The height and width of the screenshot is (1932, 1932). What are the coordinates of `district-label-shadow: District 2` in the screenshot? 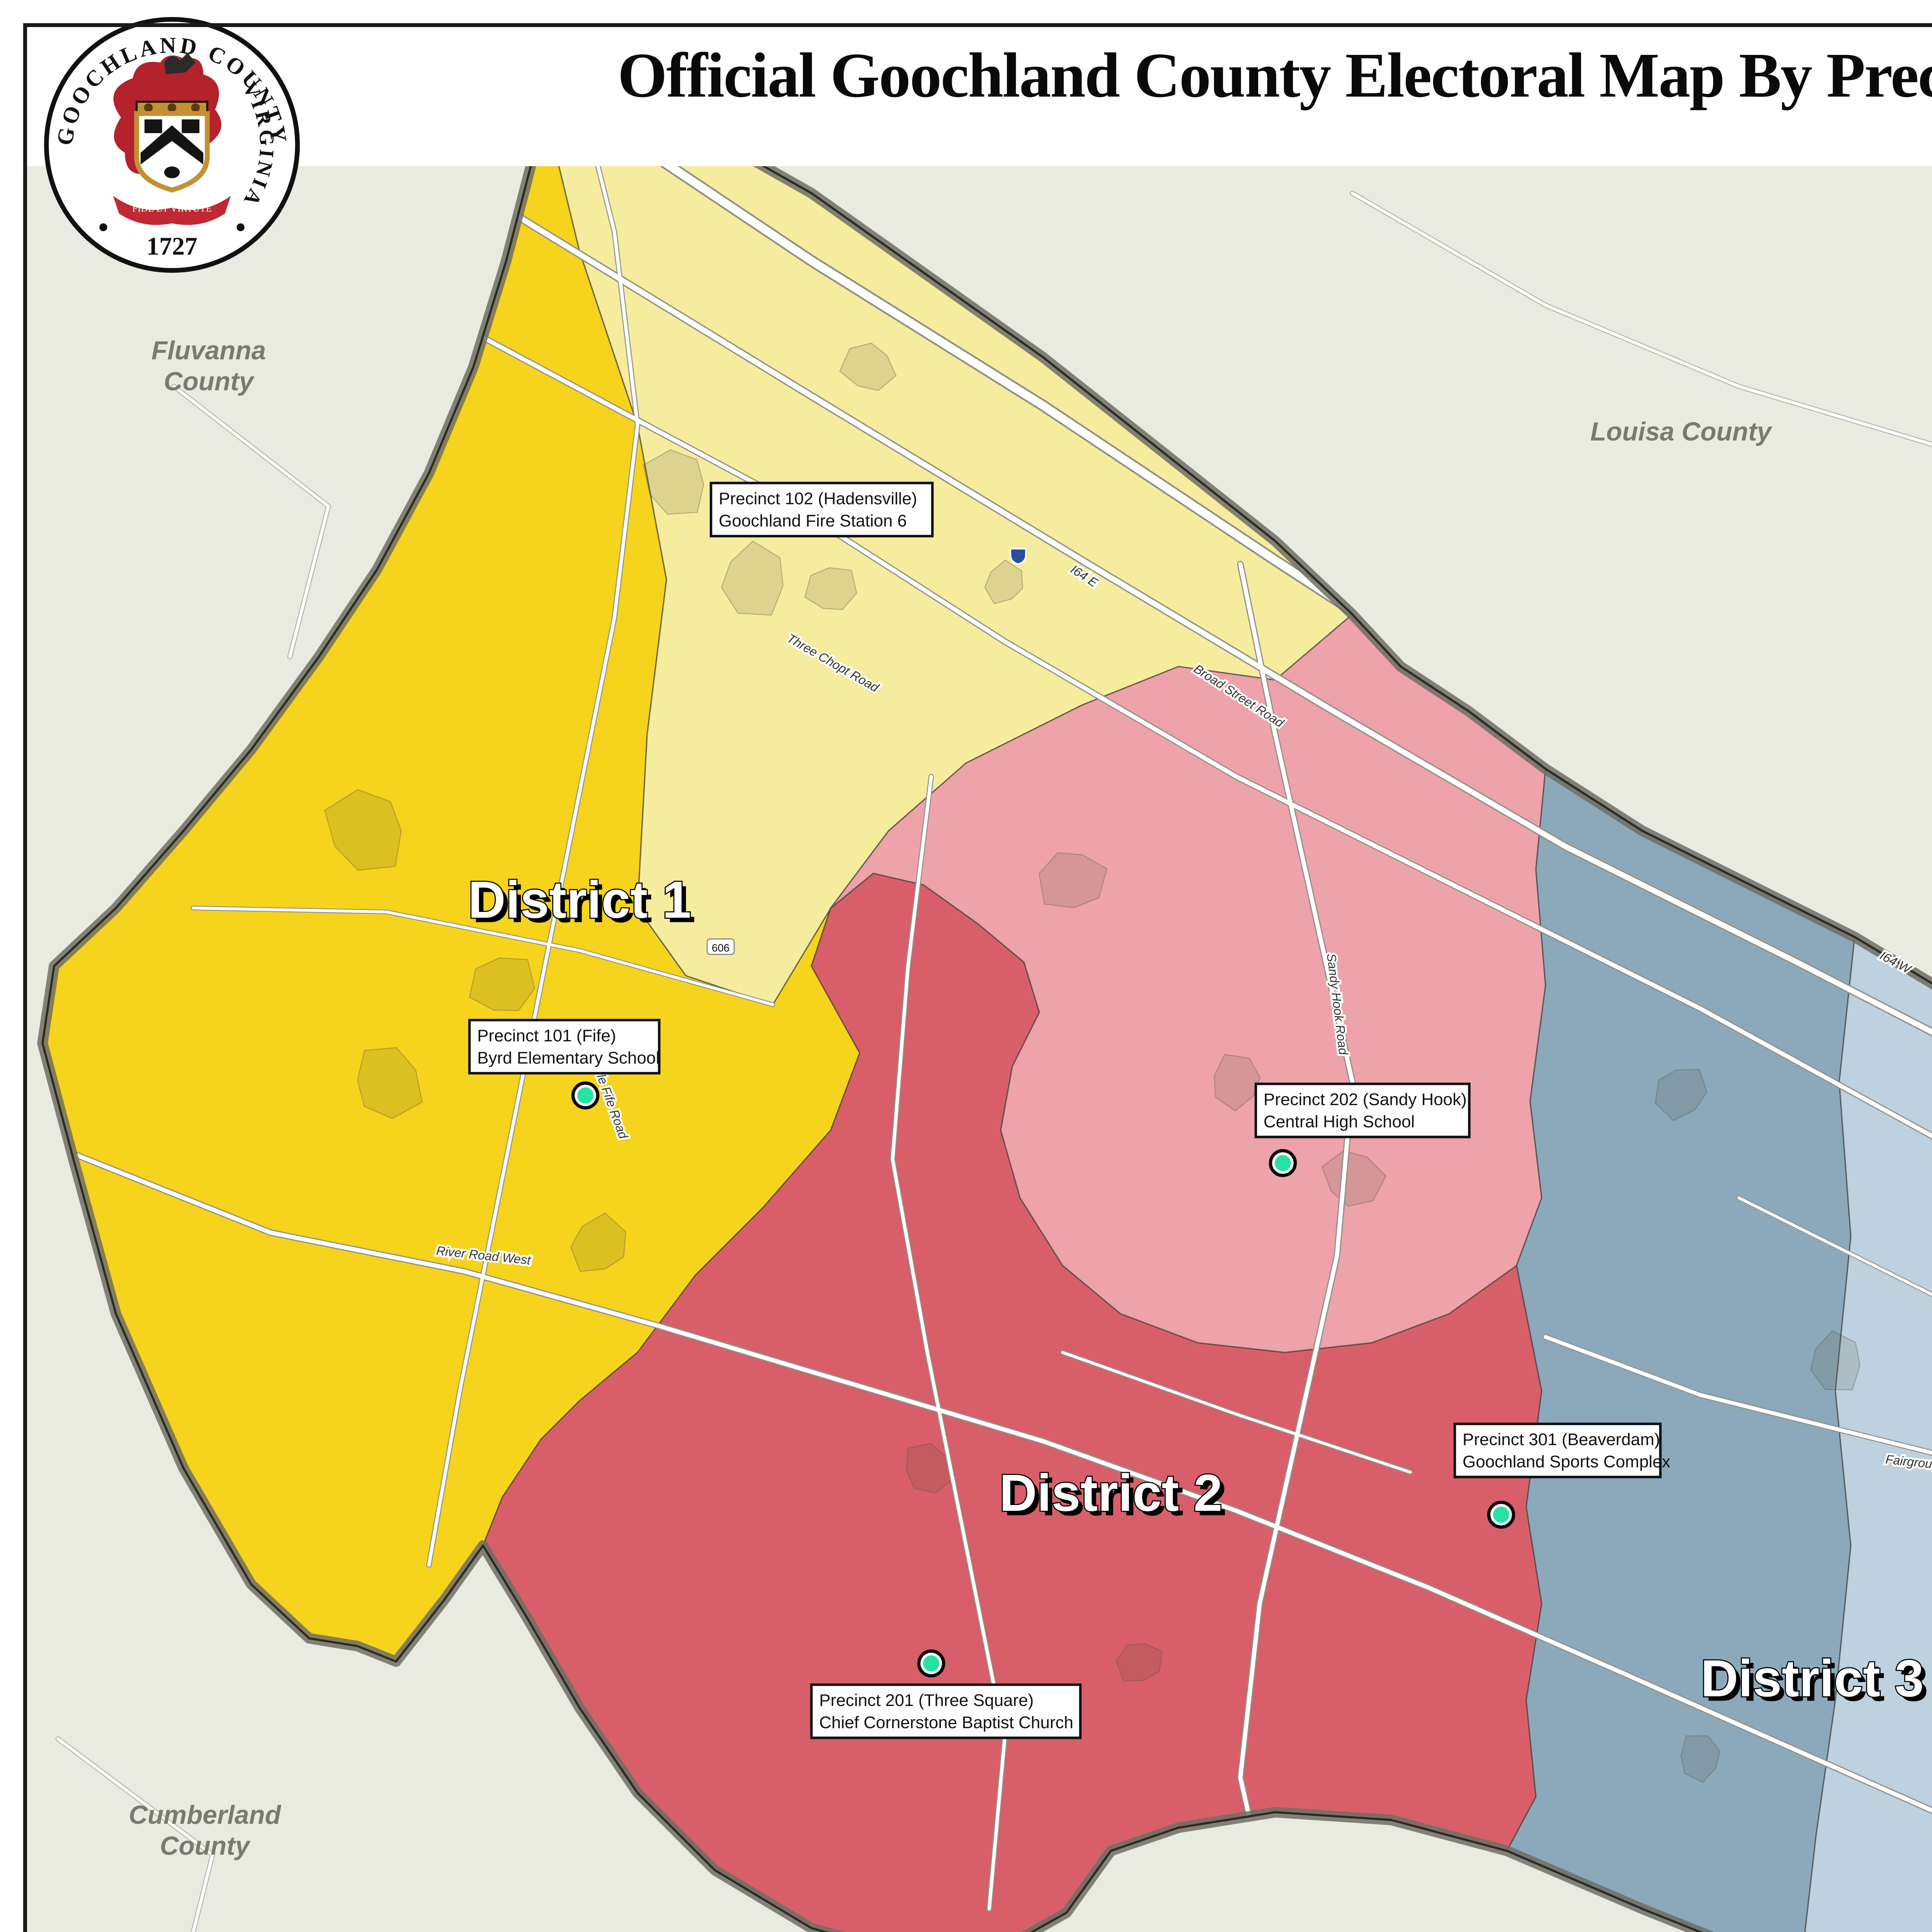 It's located at (1115, 1497).